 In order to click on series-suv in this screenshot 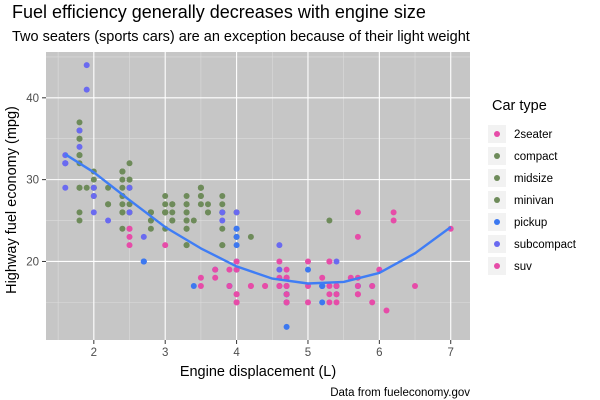, I will do `click(272, 269)`.